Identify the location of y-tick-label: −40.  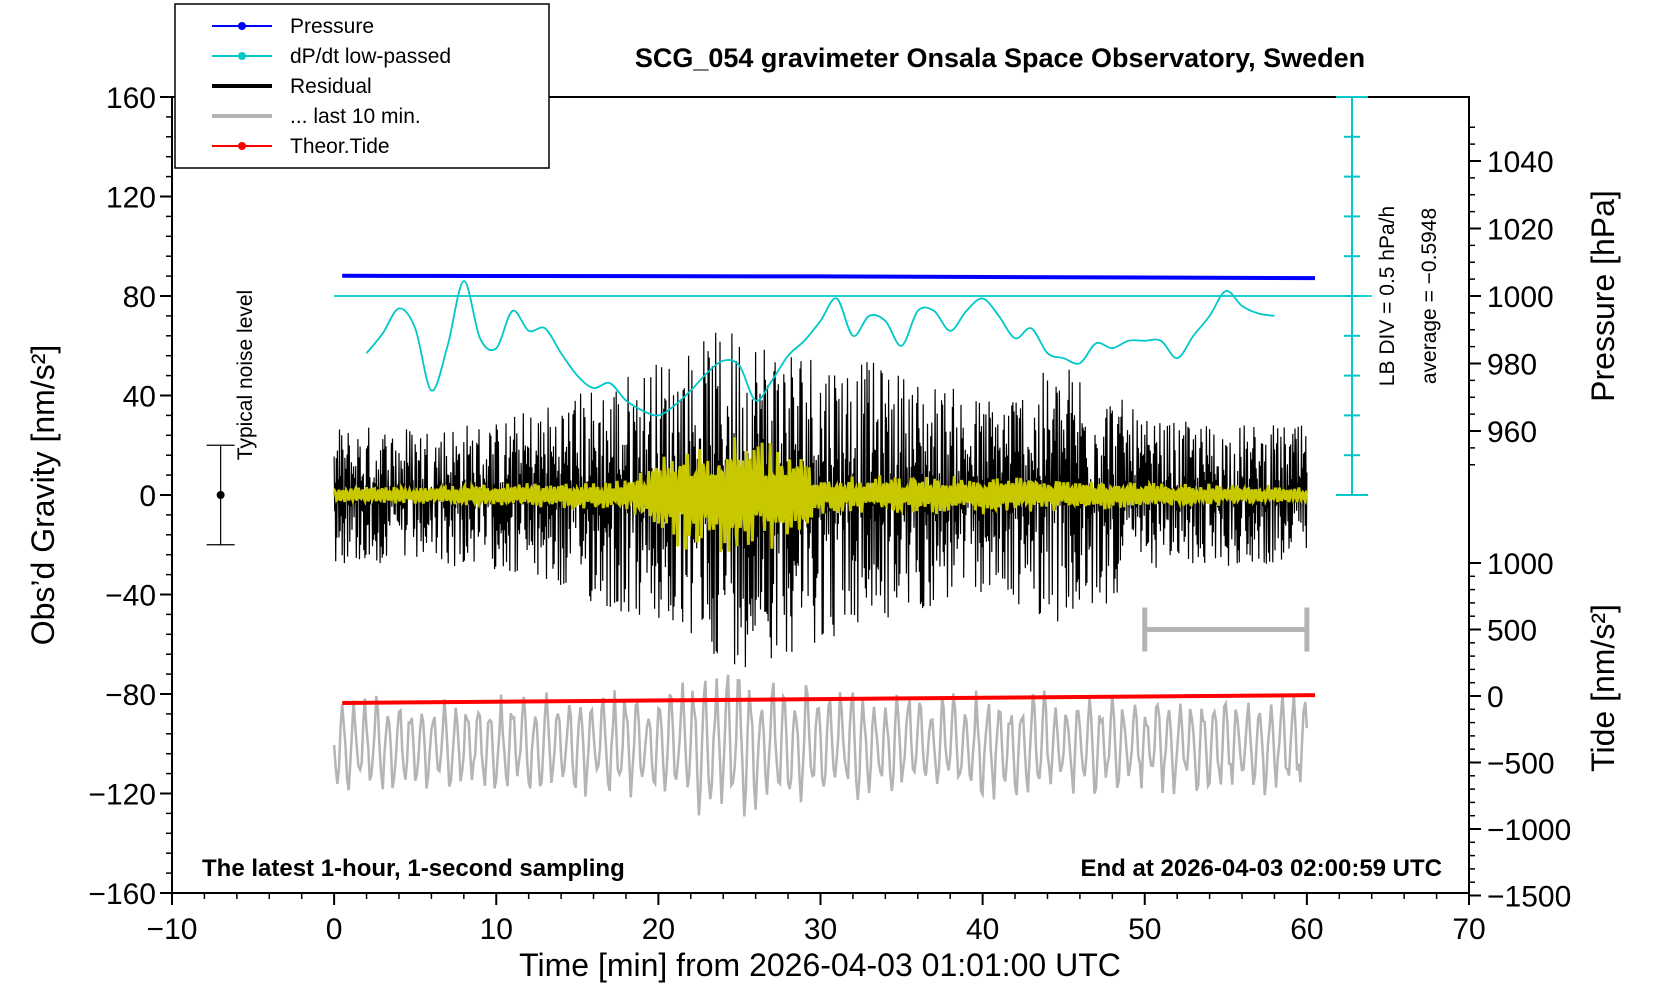
(130, 596).